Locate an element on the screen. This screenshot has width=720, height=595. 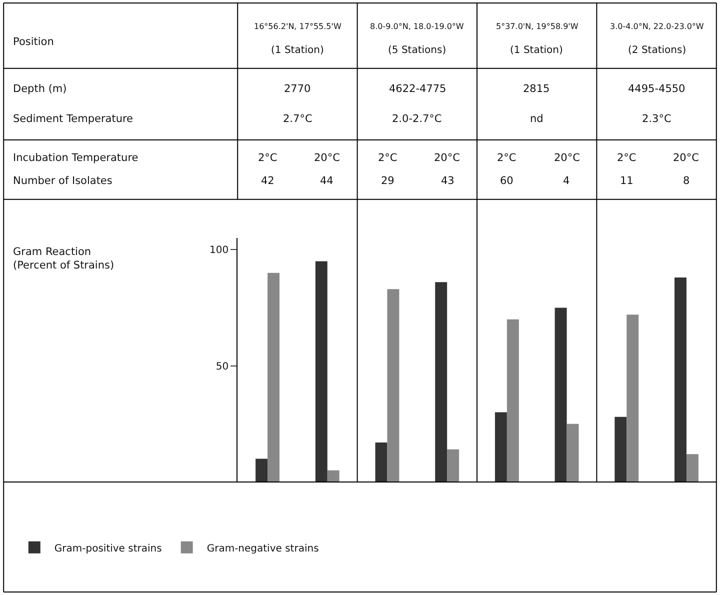
text: Incubation Temperature is located at coordinates (75, 158).